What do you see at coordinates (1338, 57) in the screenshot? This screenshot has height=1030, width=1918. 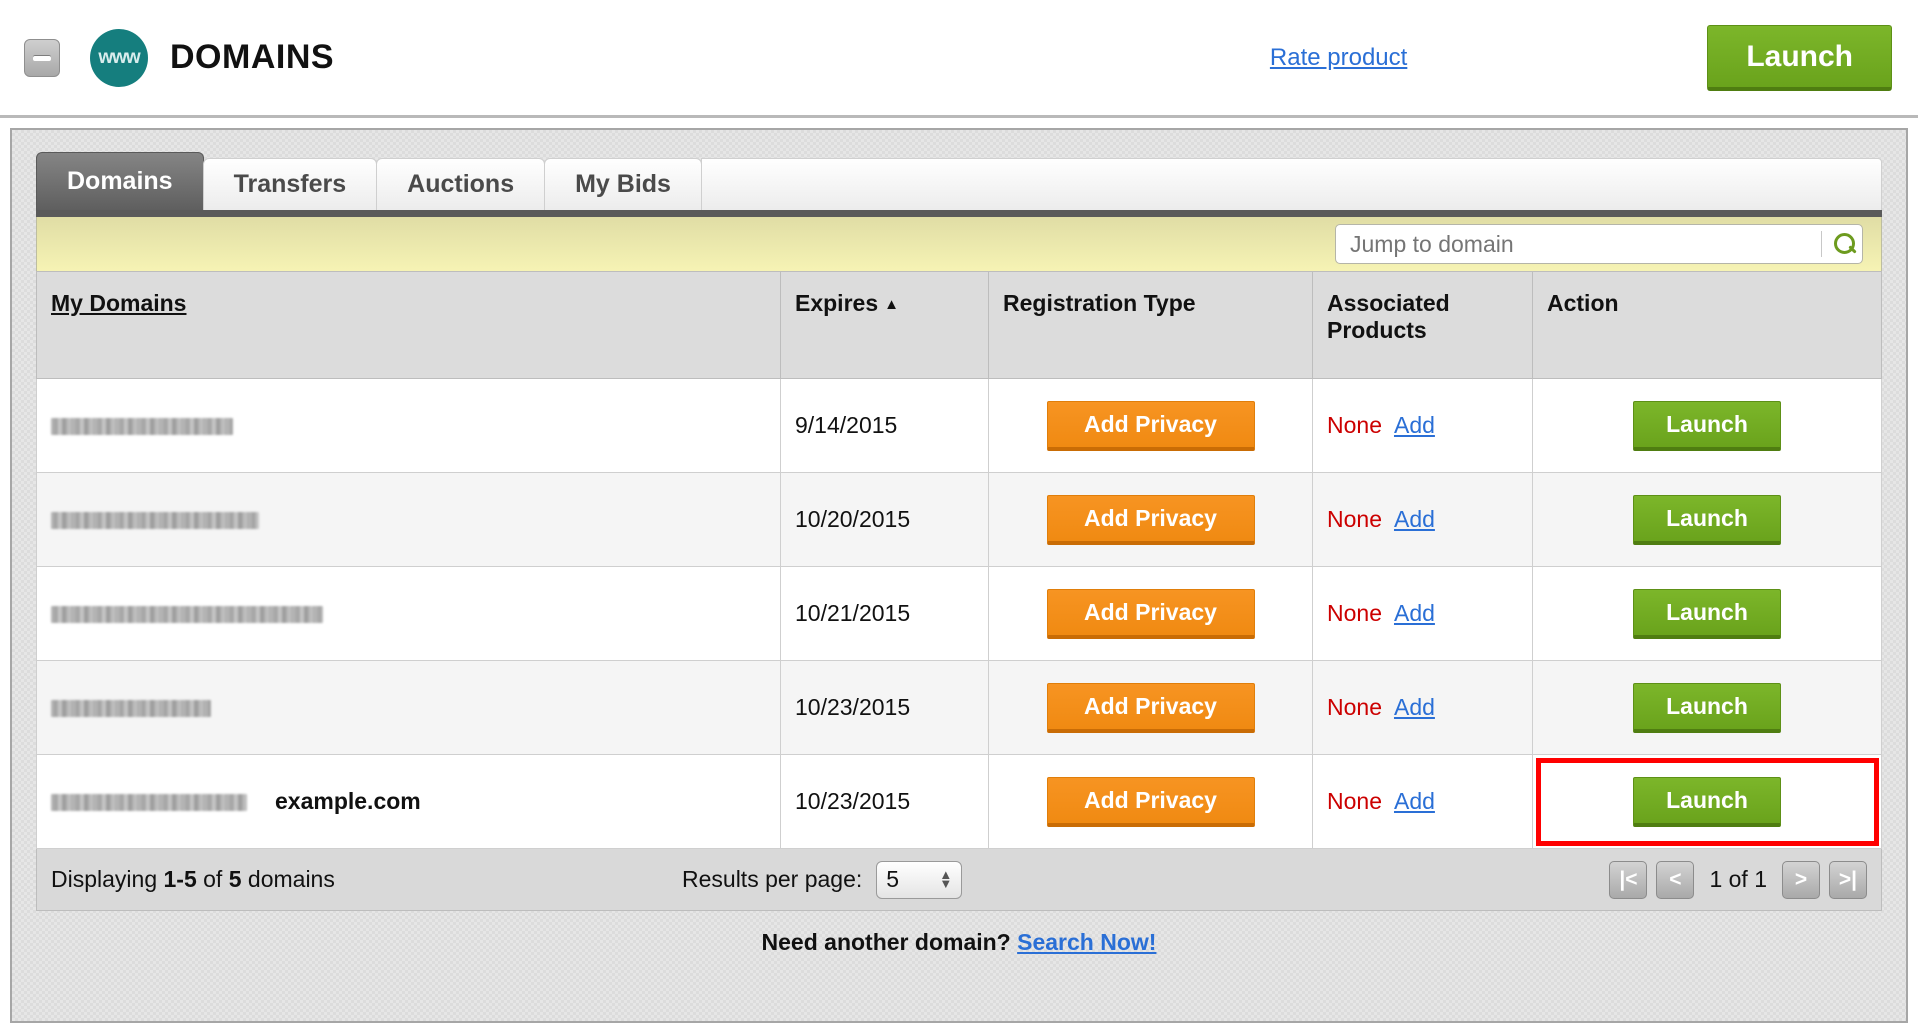 I see `rate-product-link: Rate product` at bounding box center [1338, 57].